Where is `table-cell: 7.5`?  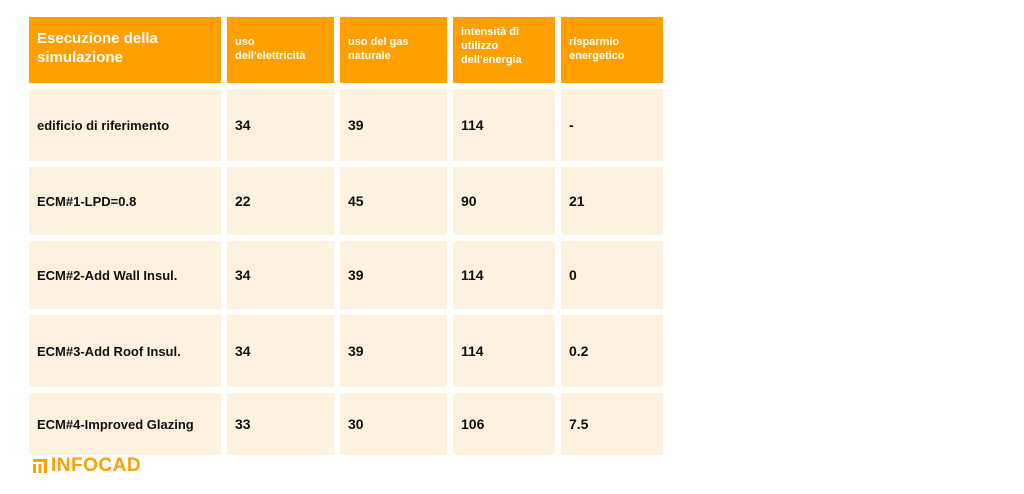 table-cell: 7.5 is located at coordinates (612, 424).